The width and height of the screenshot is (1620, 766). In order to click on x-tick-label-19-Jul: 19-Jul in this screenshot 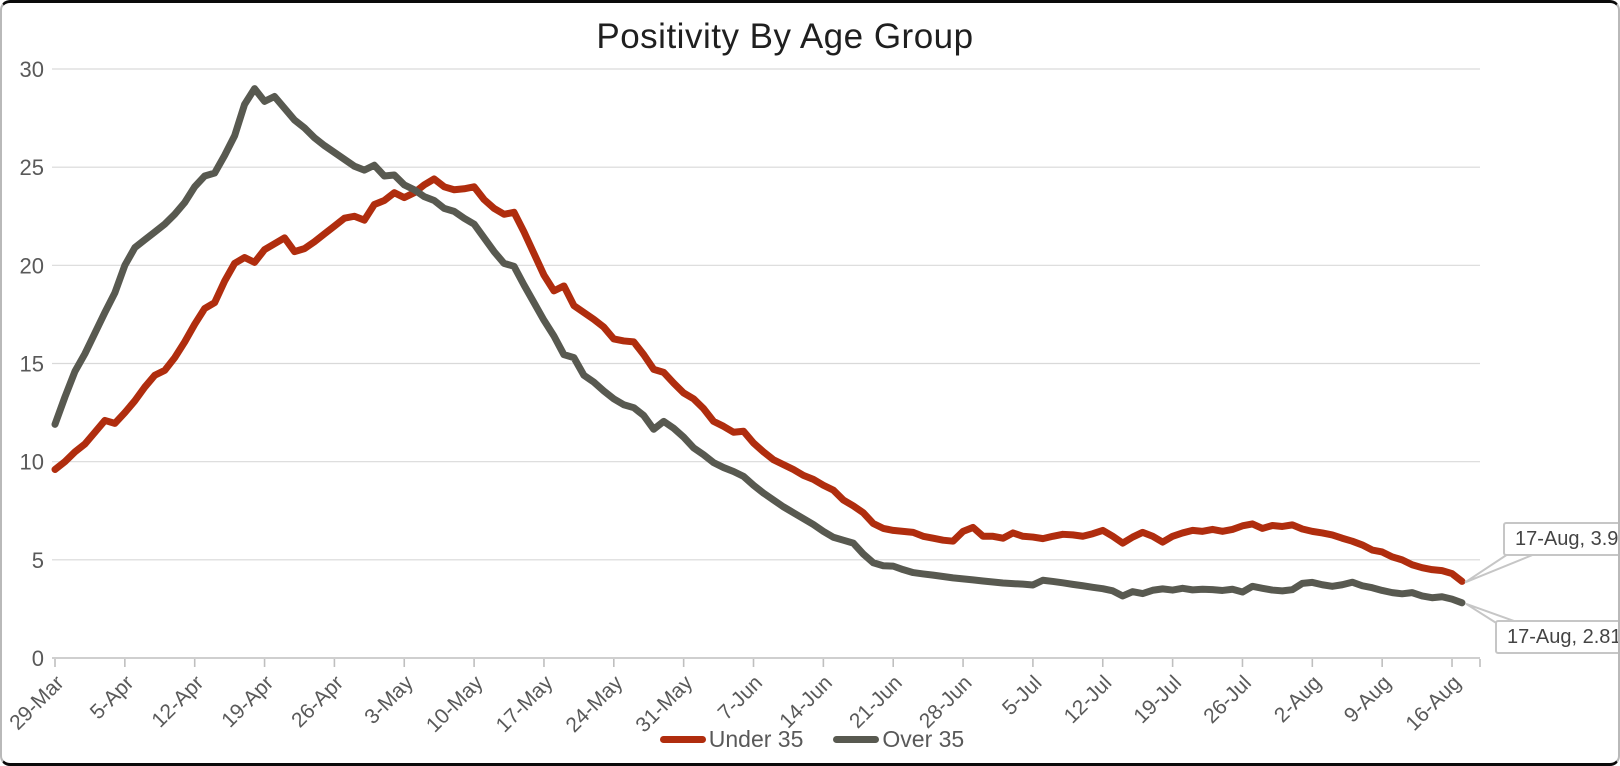, I will do `click(1157, 699)`.